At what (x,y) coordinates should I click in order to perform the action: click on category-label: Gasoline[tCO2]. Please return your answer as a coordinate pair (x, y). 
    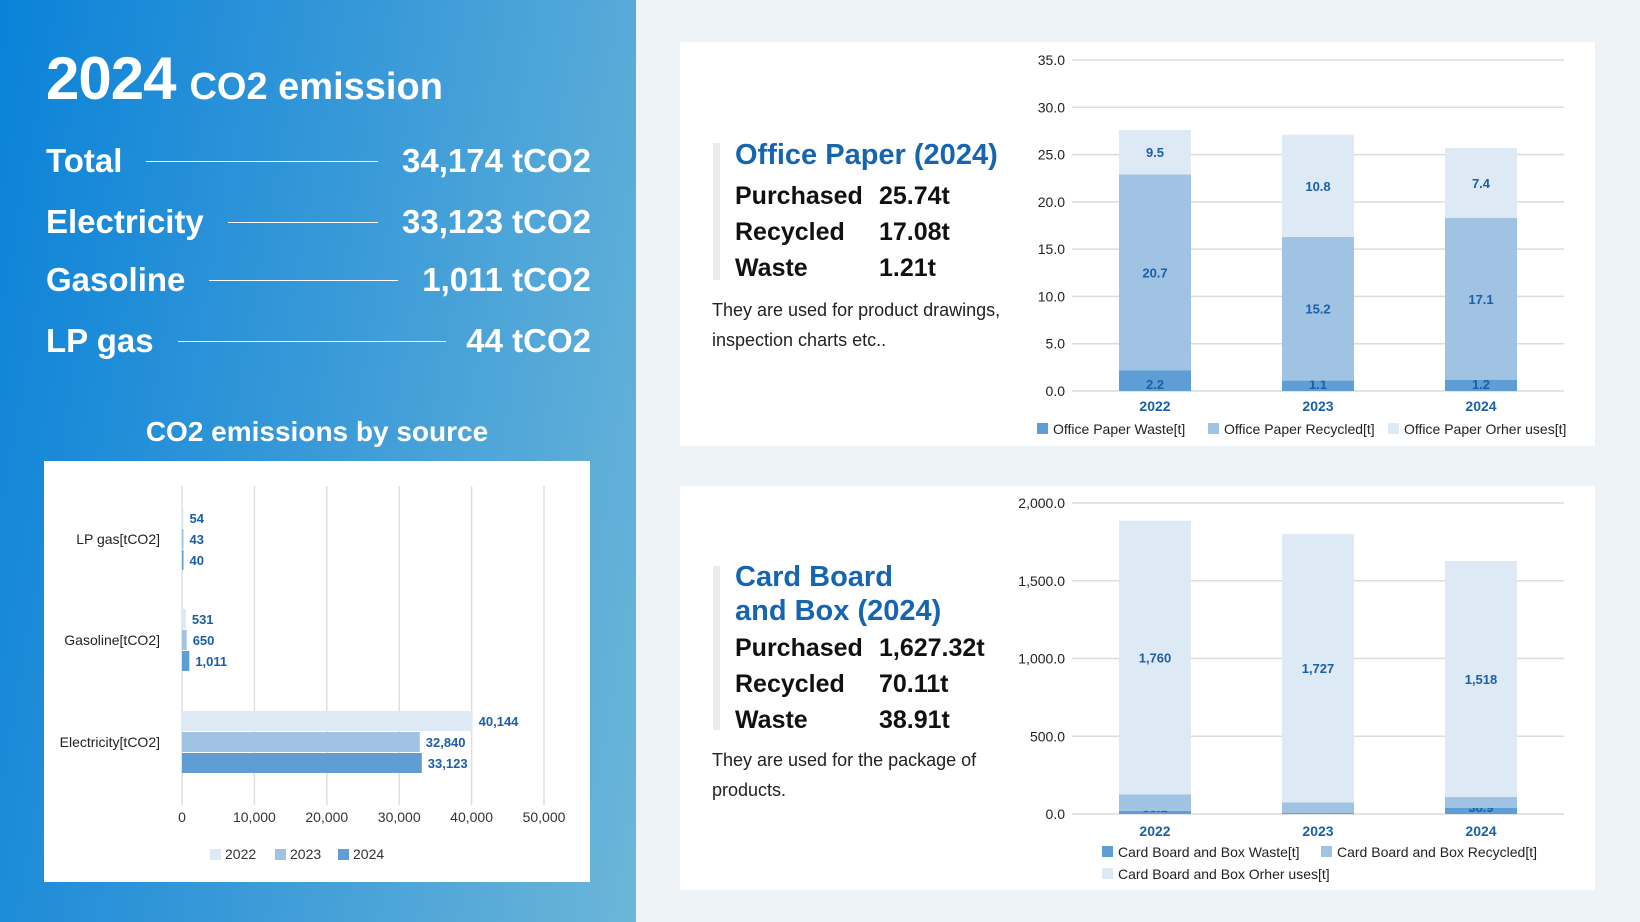
    Looking at the image, I should click on (112, 640).